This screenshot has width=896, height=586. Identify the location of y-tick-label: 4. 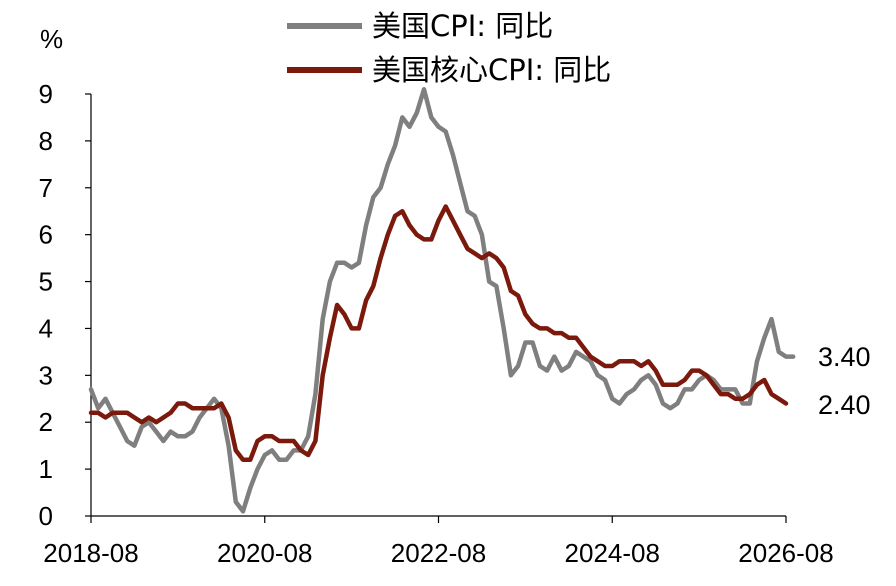
(46, 328).